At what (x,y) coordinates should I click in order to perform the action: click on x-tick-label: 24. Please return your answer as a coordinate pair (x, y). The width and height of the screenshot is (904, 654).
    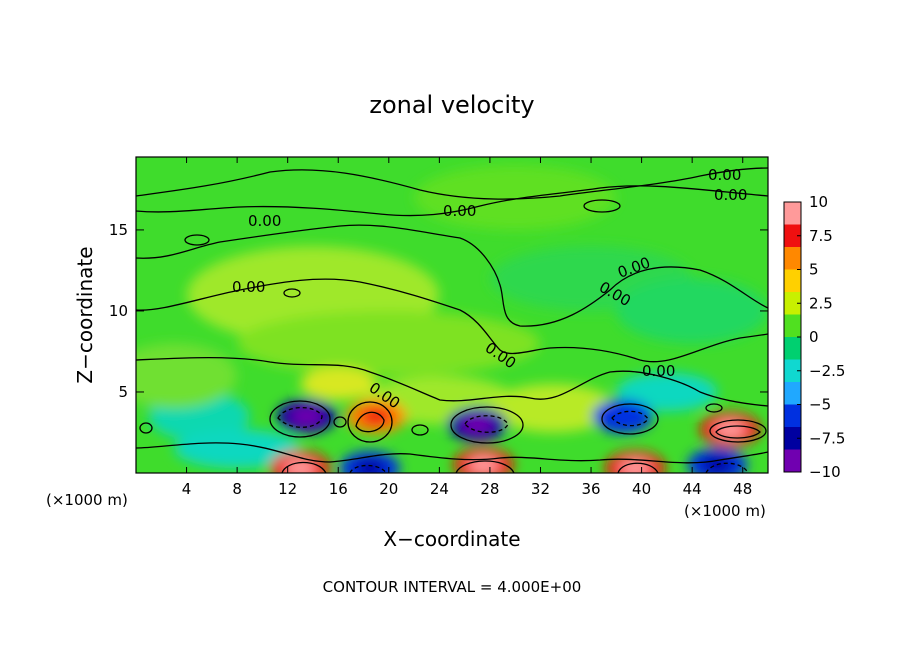
    Looking at the image, I should click on (439, 489).